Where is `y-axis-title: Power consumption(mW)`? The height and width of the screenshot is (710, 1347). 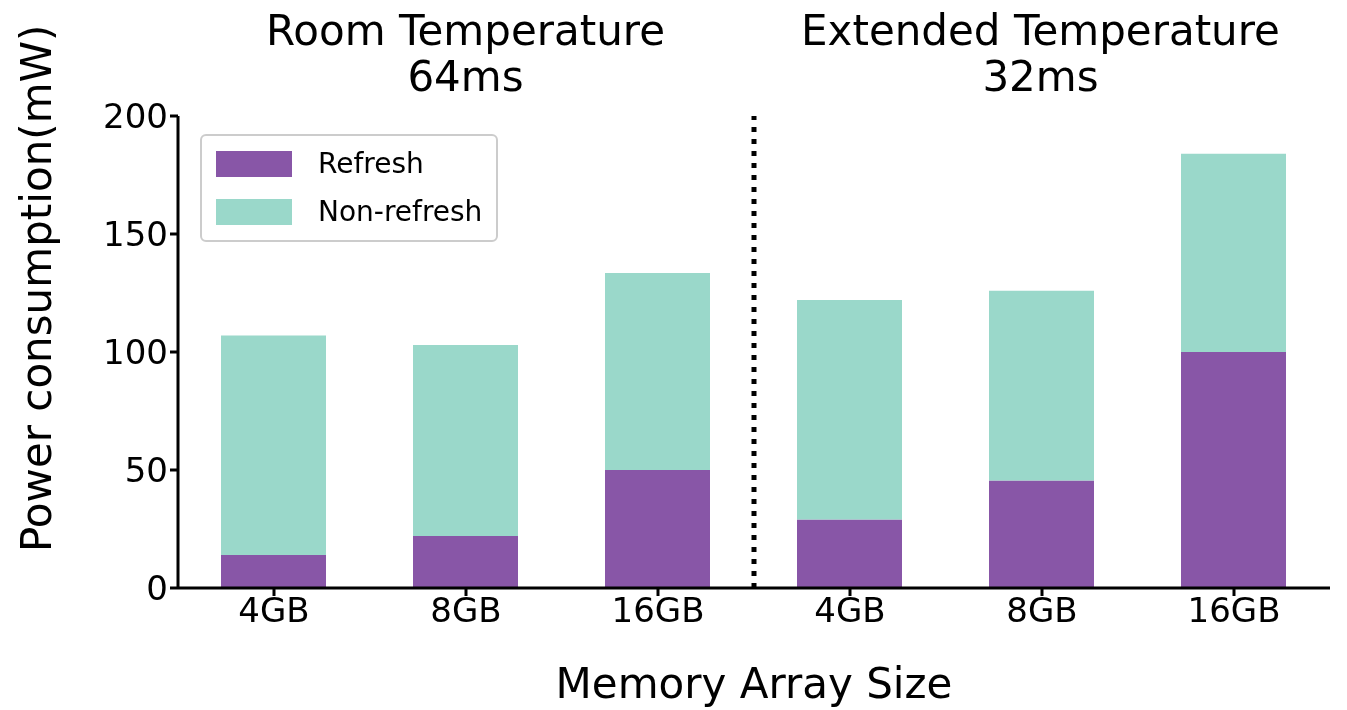 y-axis-title: Power consumption(mW) is located at coordinates (36, 288).